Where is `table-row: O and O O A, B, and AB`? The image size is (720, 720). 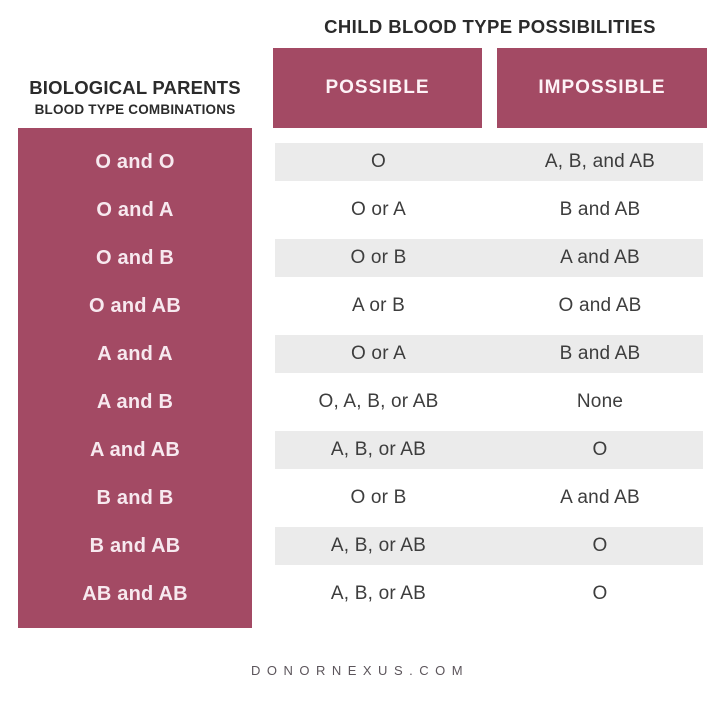
table-row: O and O O A, B, and AB is located at coordinates (362, 162).